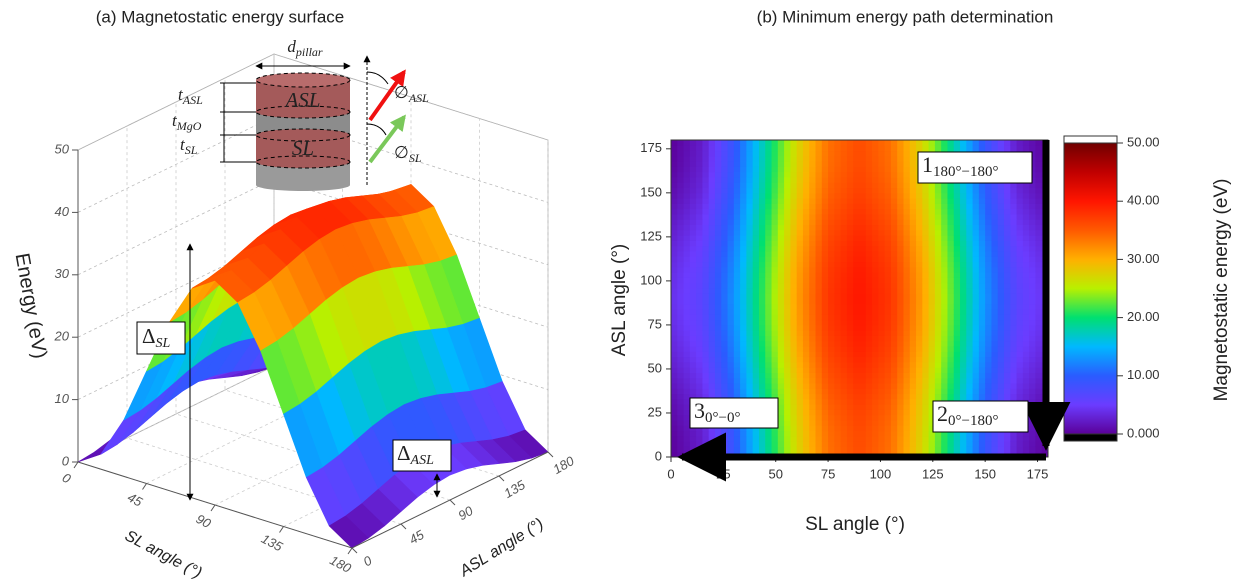 This screenshot has height=581, width=1247. Describe the element at coordinates (62, 336) in the screenshot. I see `z-tick-label: 20` at that location.